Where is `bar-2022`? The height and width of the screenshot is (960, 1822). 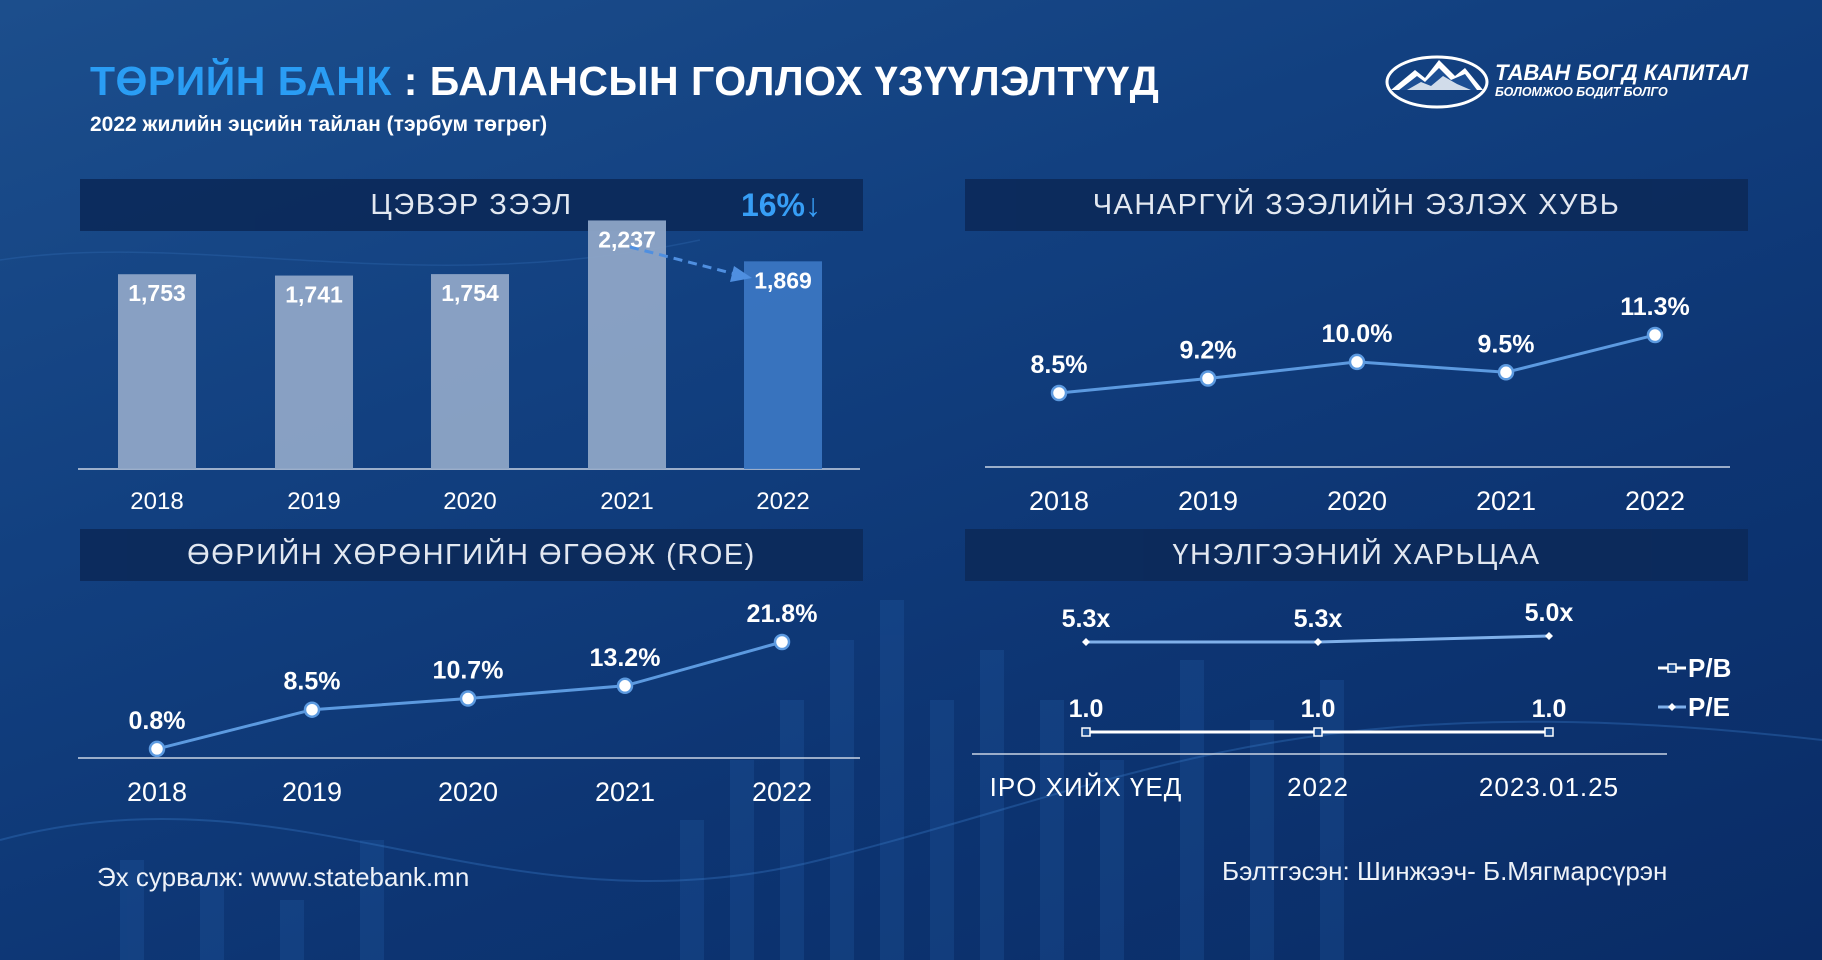
bar-2022 is located at coordinates (783, 365).